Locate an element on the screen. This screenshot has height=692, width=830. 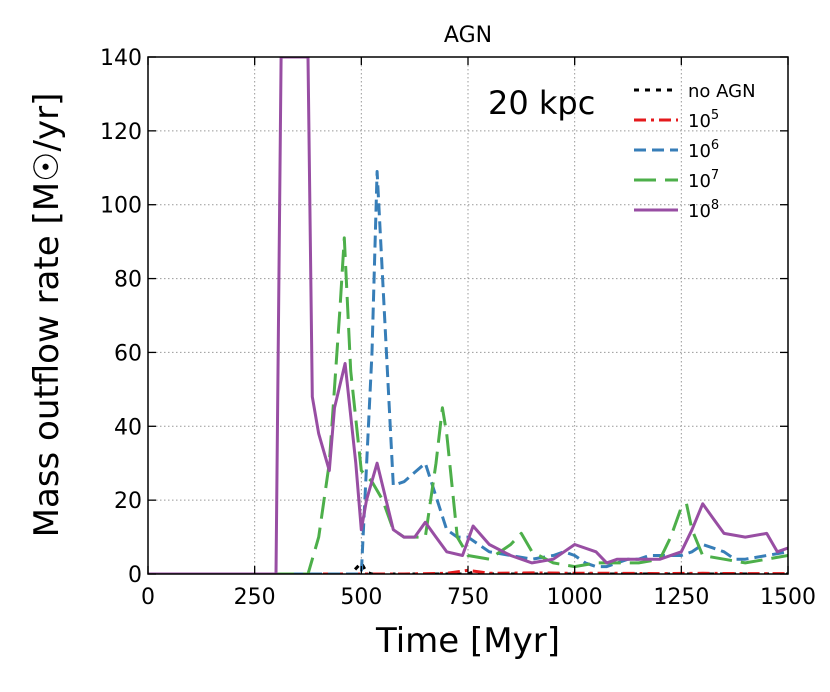
x-tick-label: 1000 is located at coordinates (575, 597).